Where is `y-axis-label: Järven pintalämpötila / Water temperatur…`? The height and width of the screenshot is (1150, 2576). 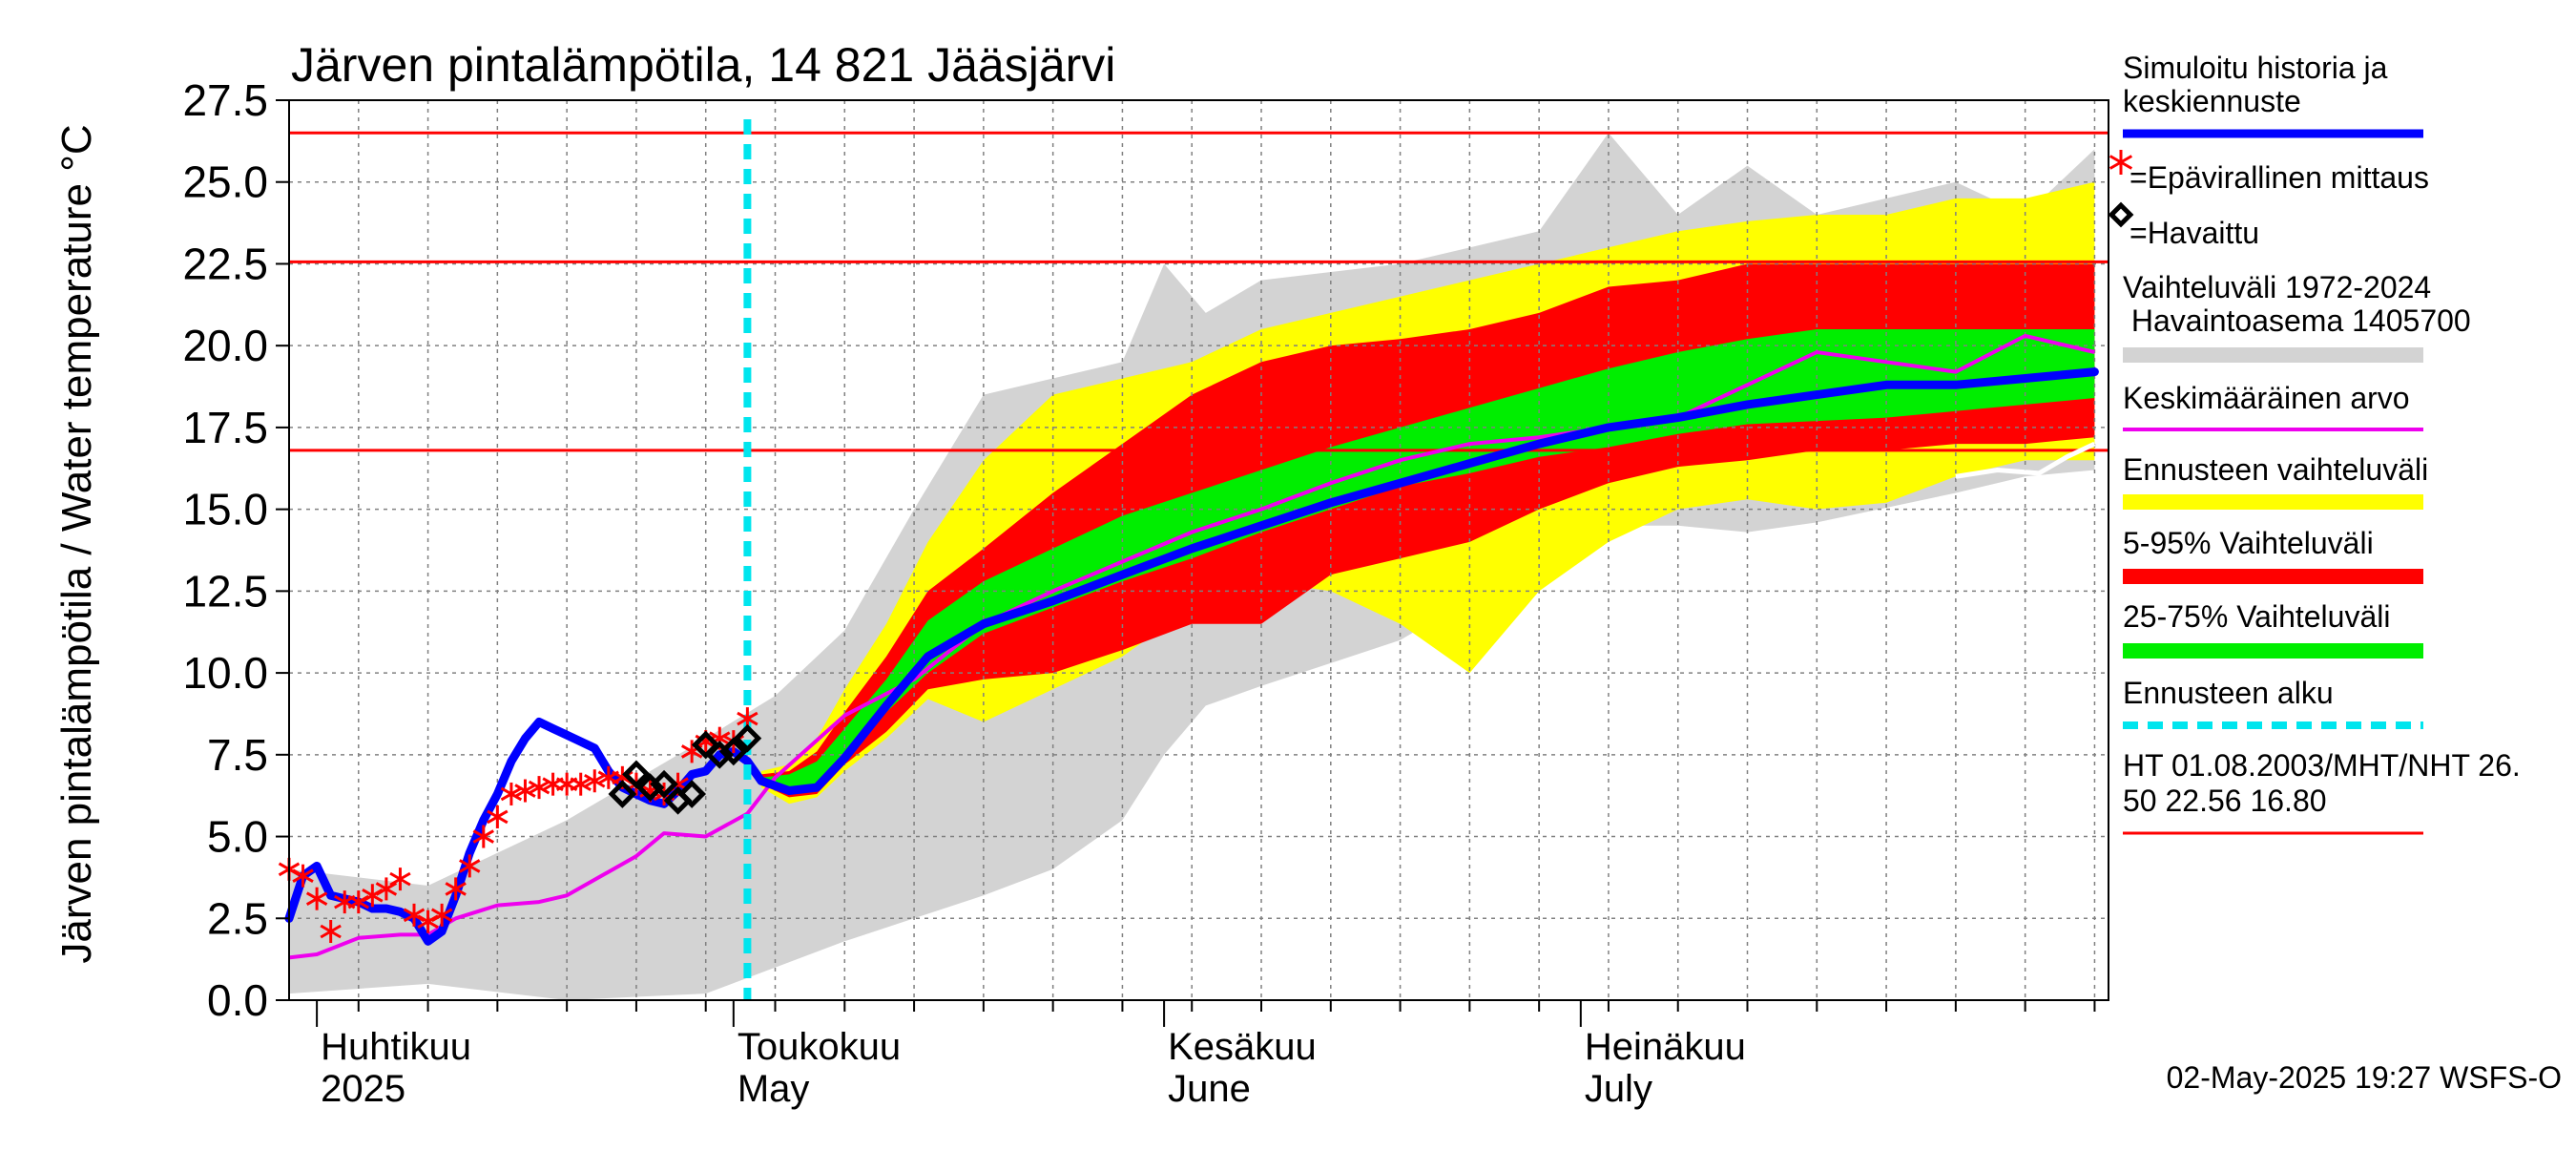 y-axis-label: Järven pintalämpötila / Water temperatur… is located at coordinates (76, 543).